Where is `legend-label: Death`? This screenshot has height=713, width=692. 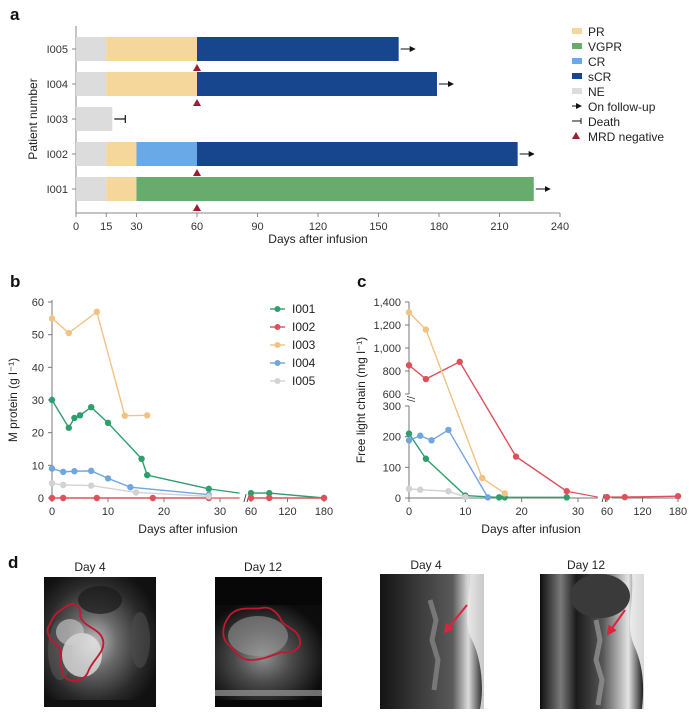
legend-label: Death is located at coordinates (604, 122).